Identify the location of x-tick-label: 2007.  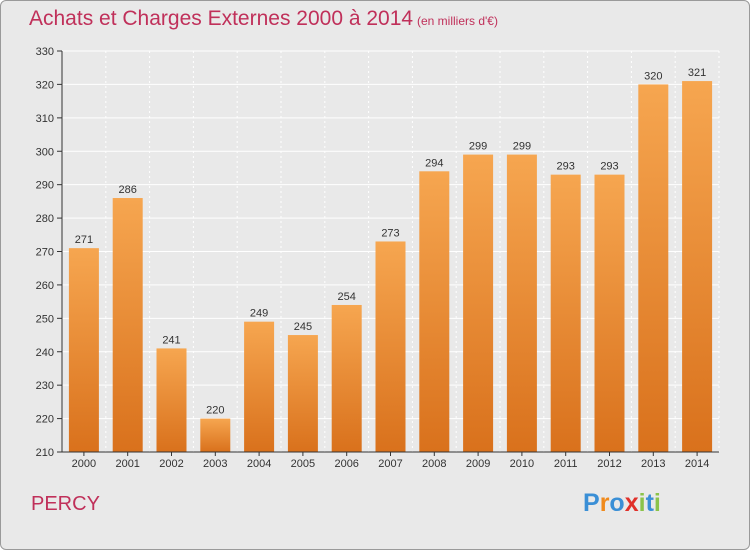
(390, 464).